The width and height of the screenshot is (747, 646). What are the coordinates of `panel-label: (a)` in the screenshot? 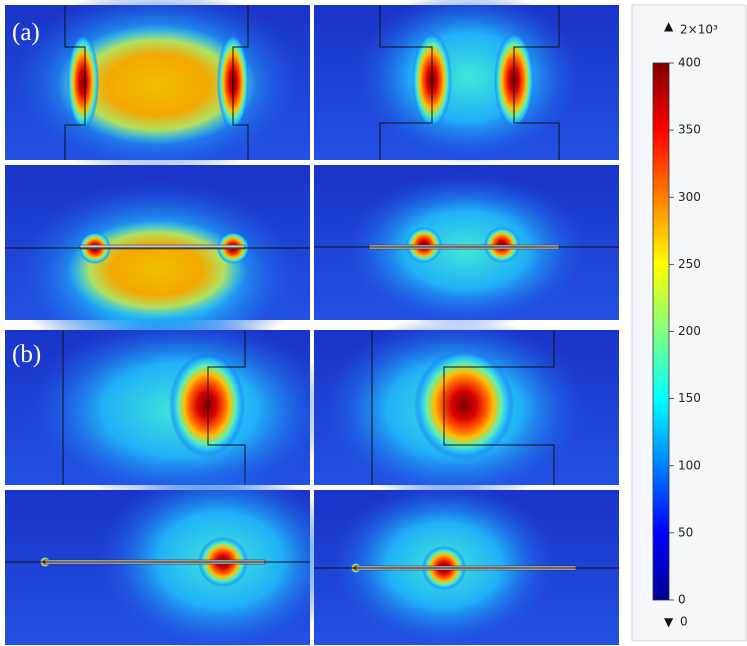 It's located at (26, 32).